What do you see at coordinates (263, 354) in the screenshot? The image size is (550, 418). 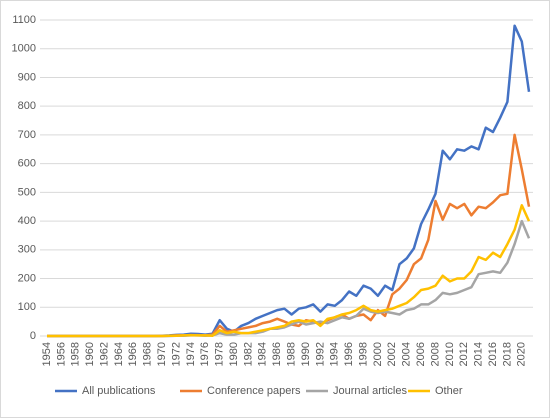 I see `x-tick-label: 1984` at bounding box center [263, 354].